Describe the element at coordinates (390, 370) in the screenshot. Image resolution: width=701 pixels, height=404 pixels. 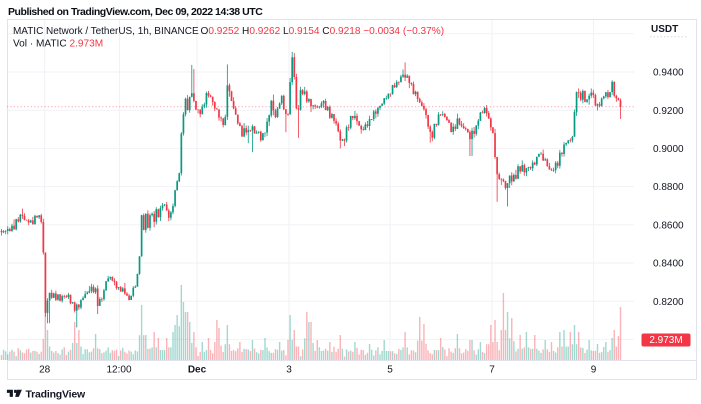
I see `svg-text: 5` at that location.